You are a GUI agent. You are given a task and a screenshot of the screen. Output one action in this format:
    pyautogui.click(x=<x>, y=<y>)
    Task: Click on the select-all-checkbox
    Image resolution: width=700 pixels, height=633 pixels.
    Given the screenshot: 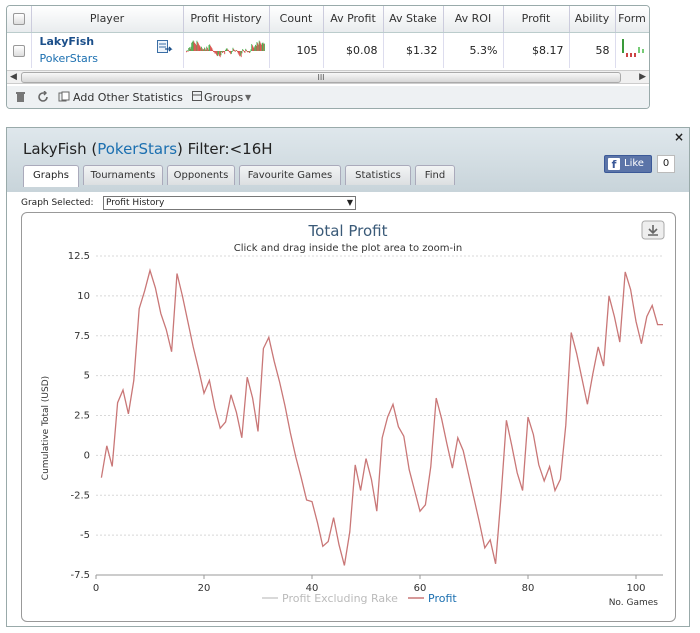 What is the action you would take?
    pyautogui.click(x=18, y=19)
    